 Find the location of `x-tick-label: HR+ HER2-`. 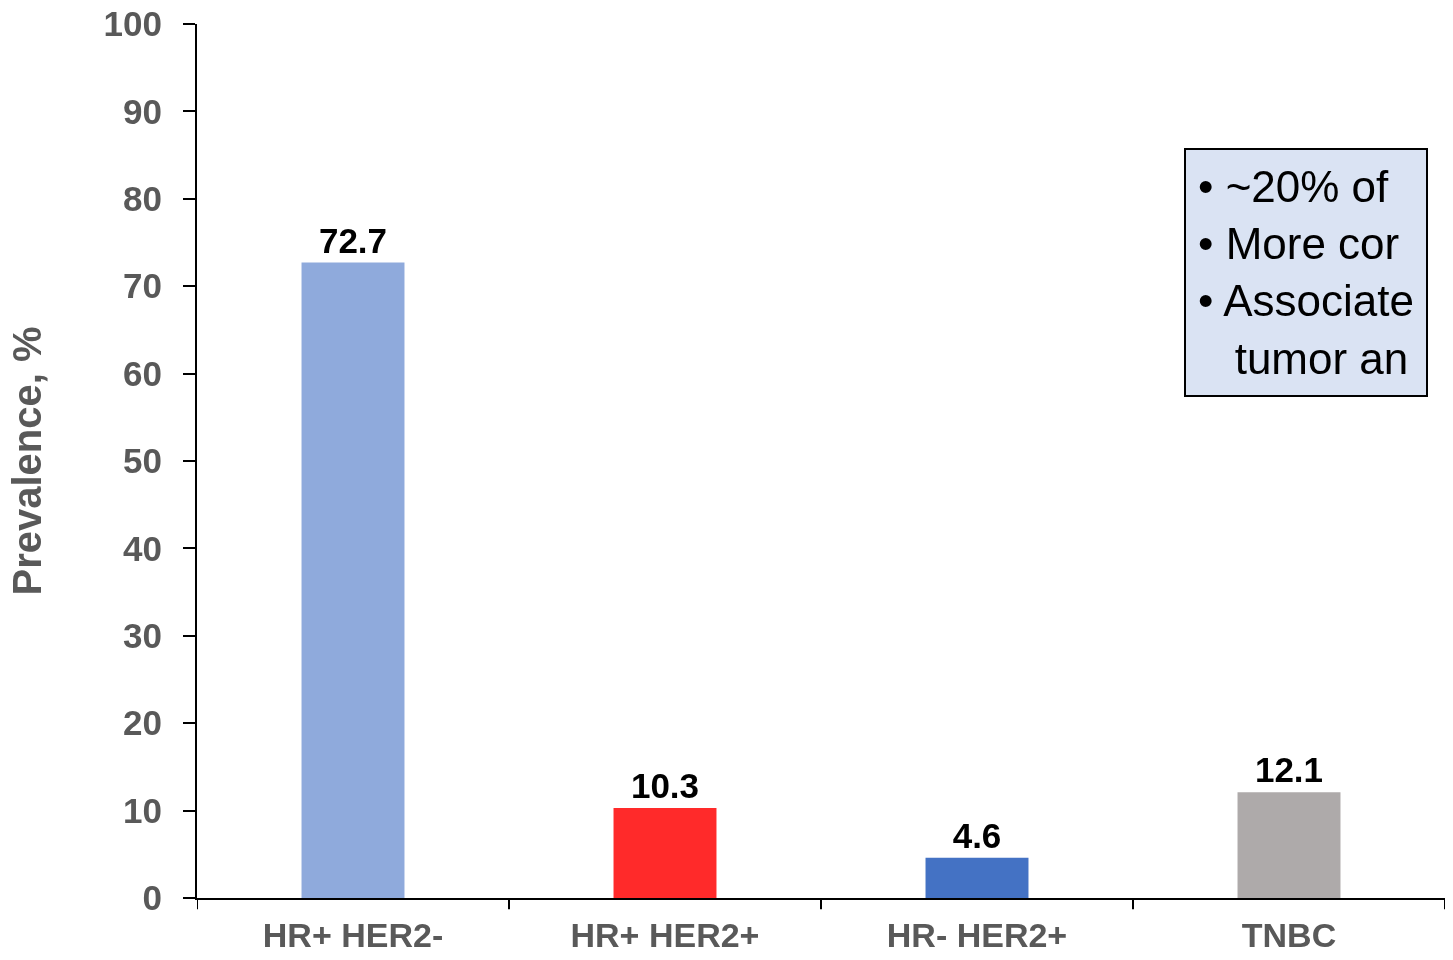

x-tick-label: HR+ HER2- is located at coordinates (353, 934).